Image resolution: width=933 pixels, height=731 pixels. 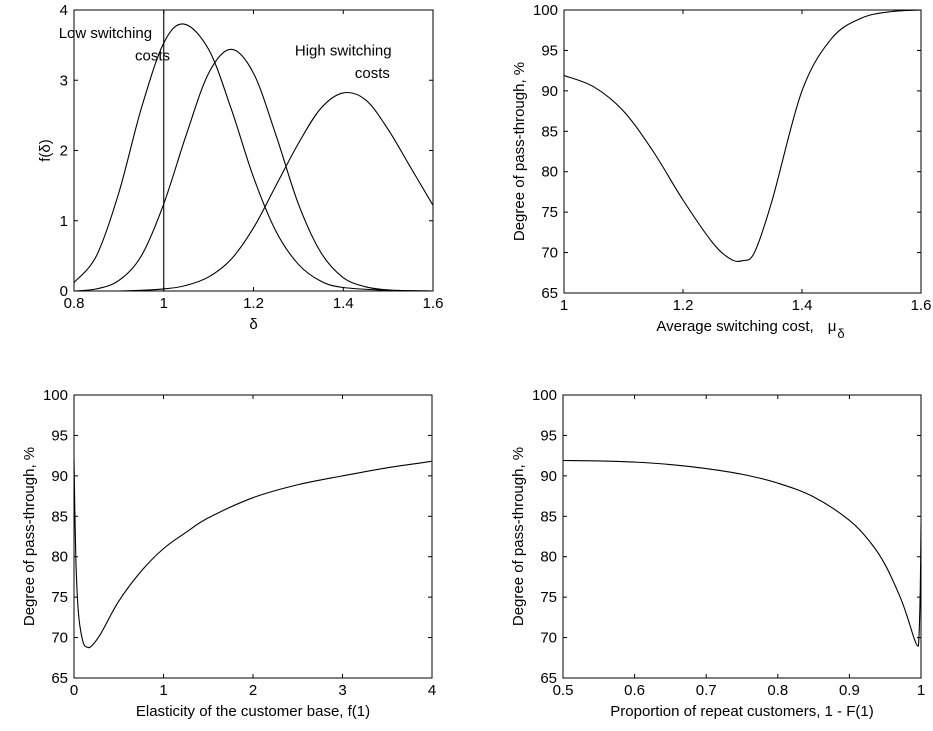 I want to click on y-tick-label: 4, so click(x=64, y=10).